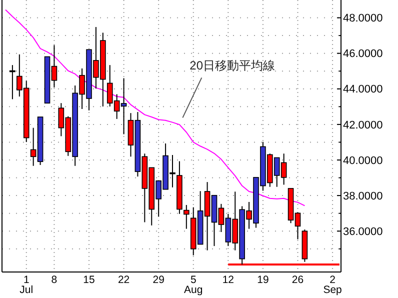  Describe the element at coordinates (363, 90) in the screenshot. I see `y-tick-label: 44.0000` at that location.